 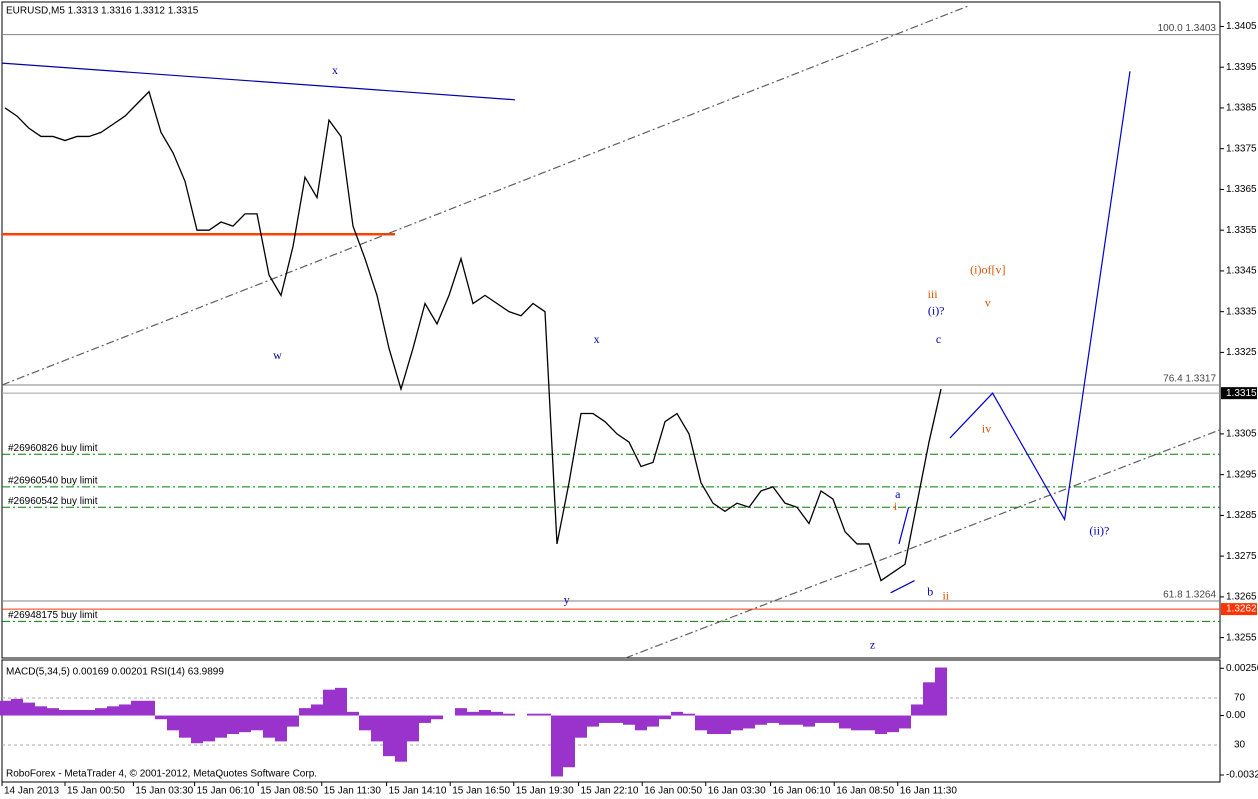 What do you see at coordinates (986, 429) in the screenshot?
I see `wave-label: iv` at bounding box center [986, 429].